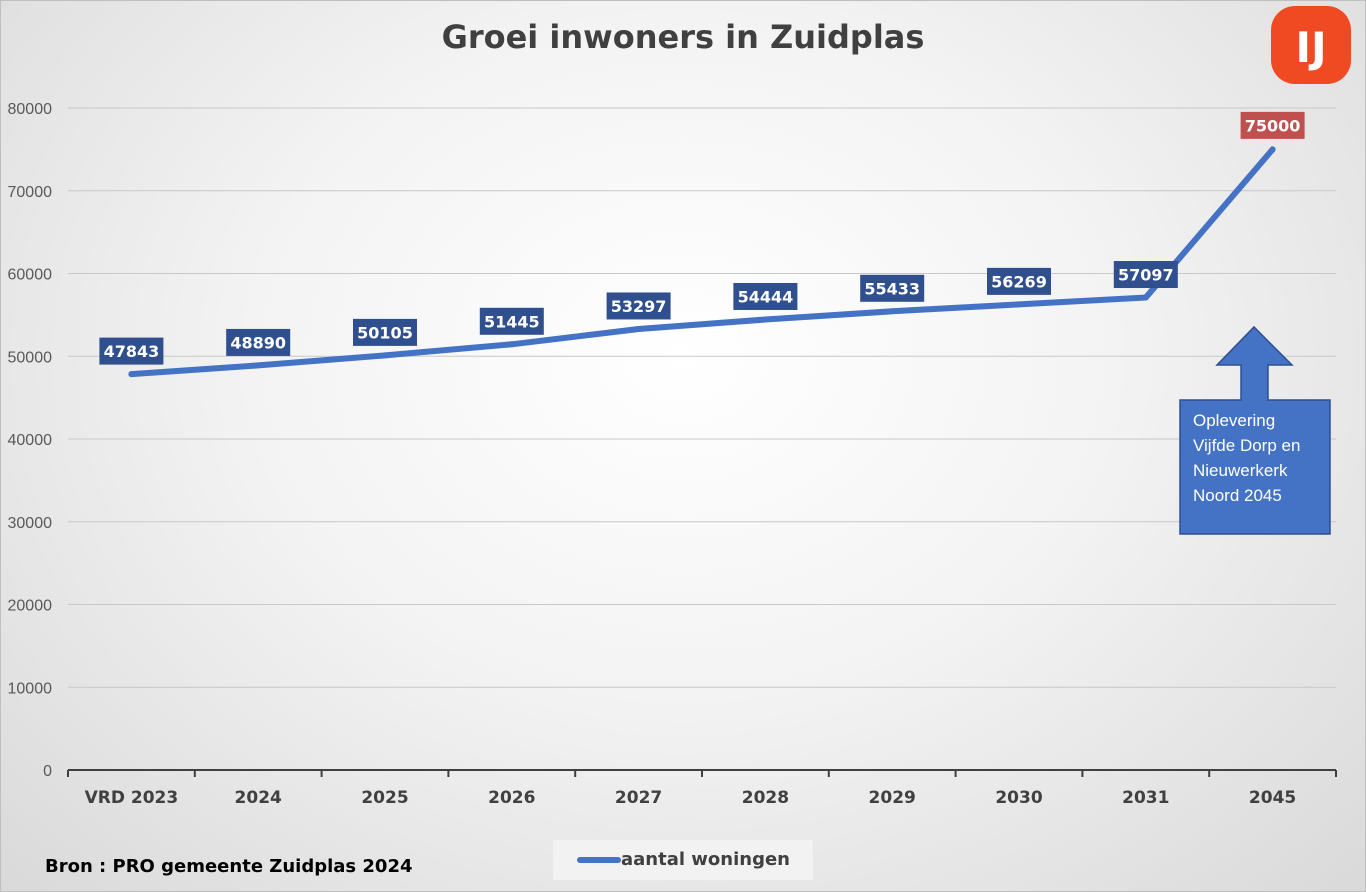 Image resolution: width=1366 pixels, height=892 pixels. I want to click on annotation-arrow-box, so click(1255, 430).